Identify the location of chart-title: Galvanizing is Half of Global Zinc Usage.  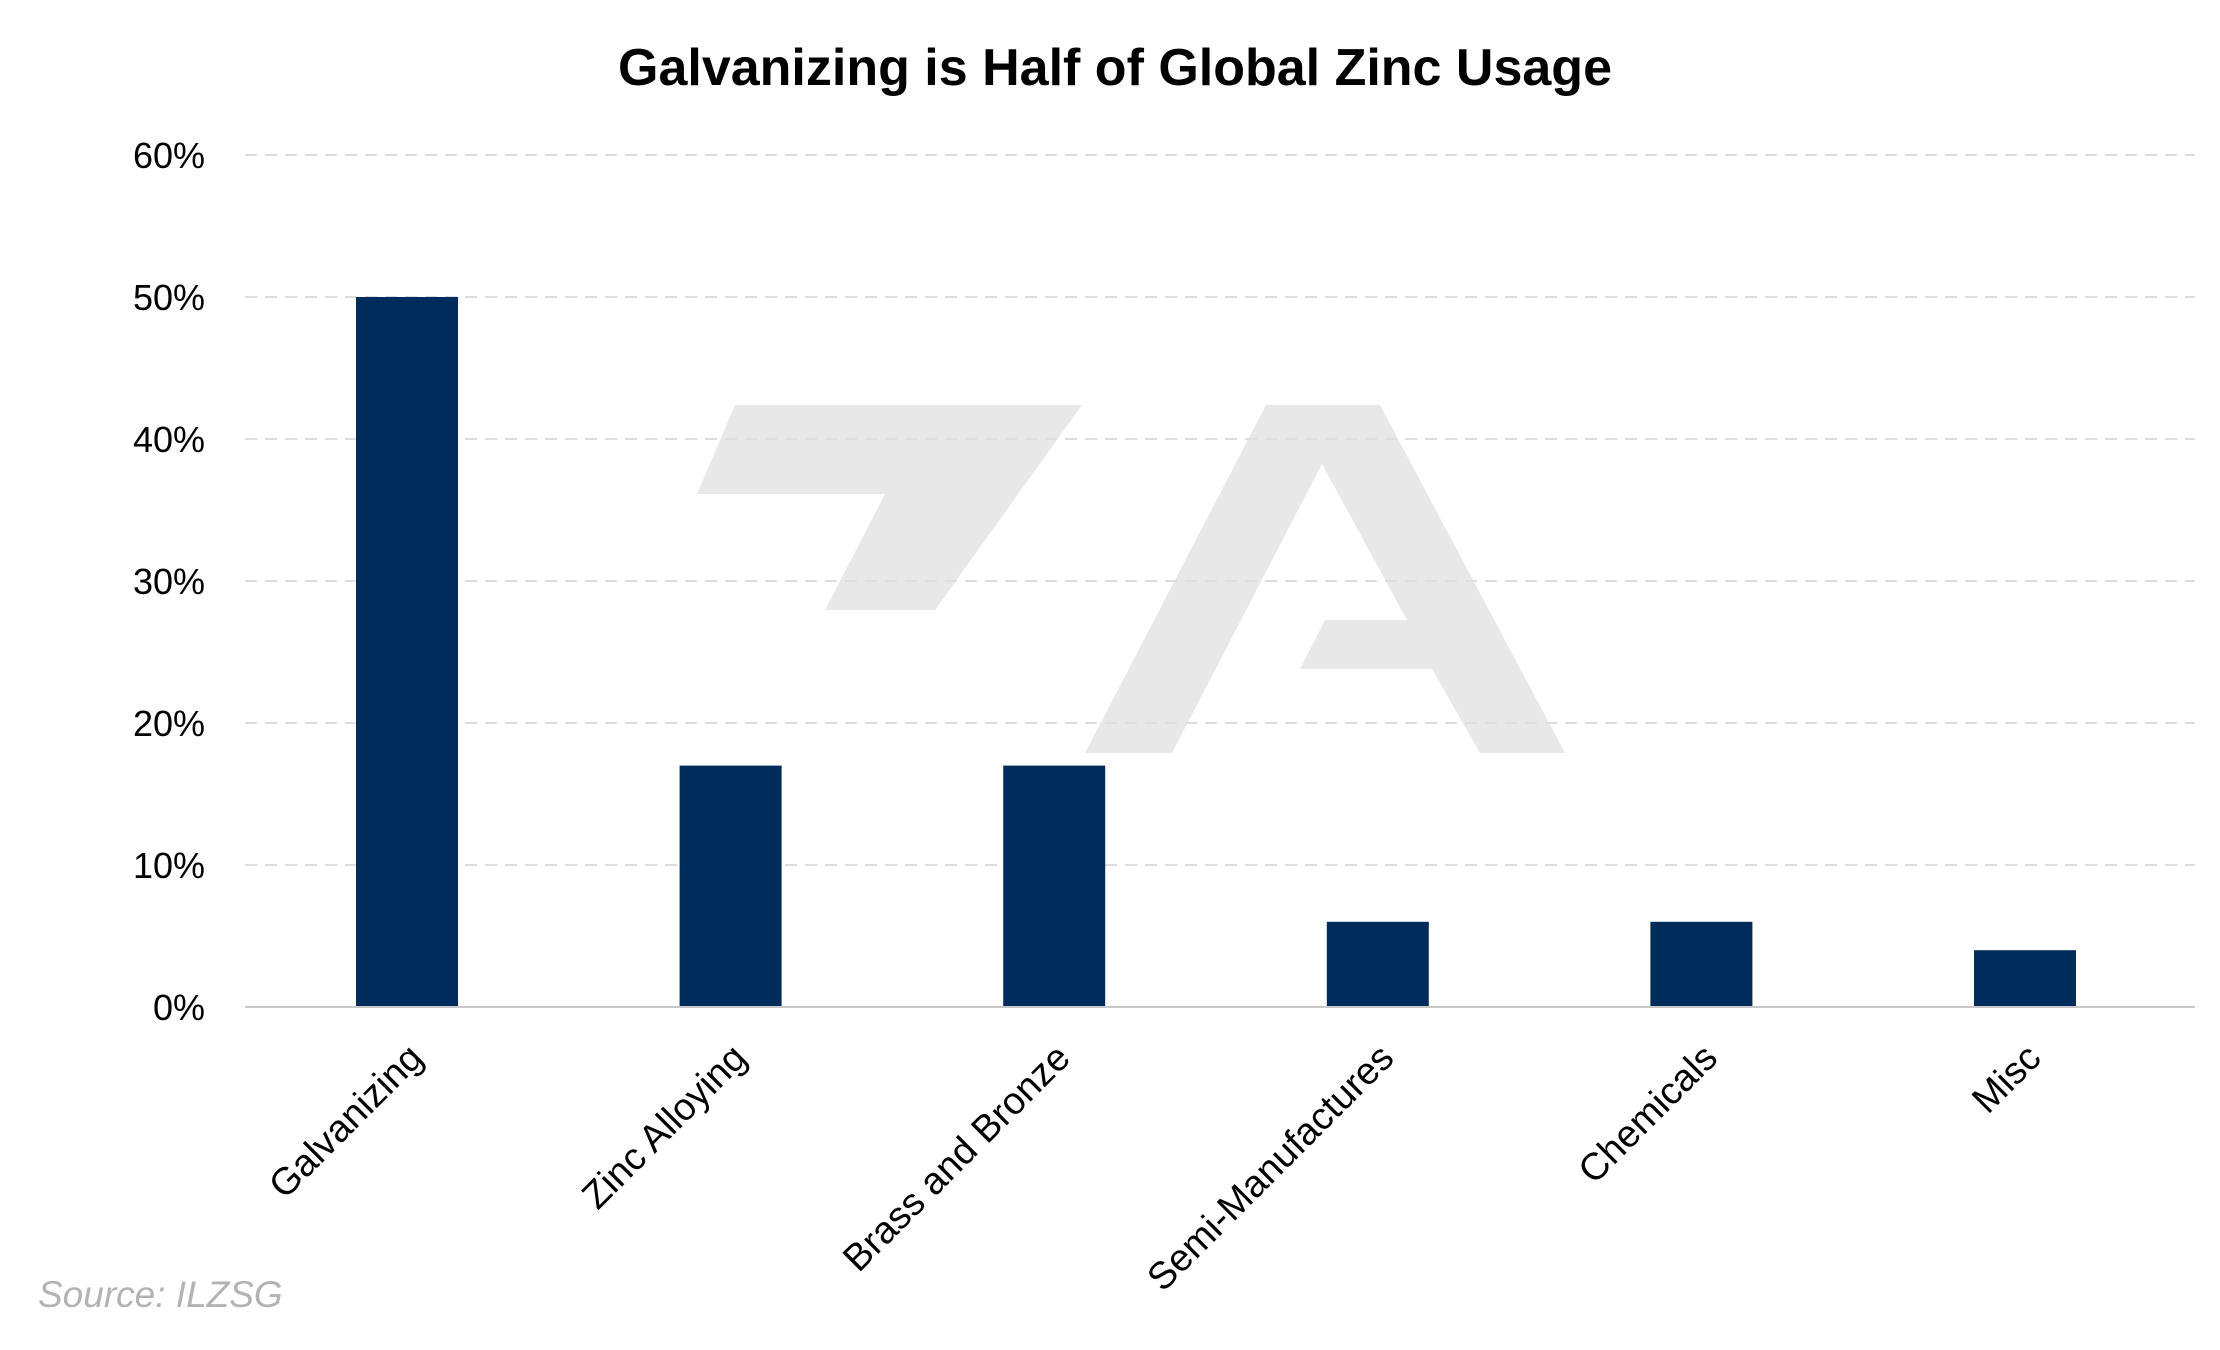
(1115, 68).